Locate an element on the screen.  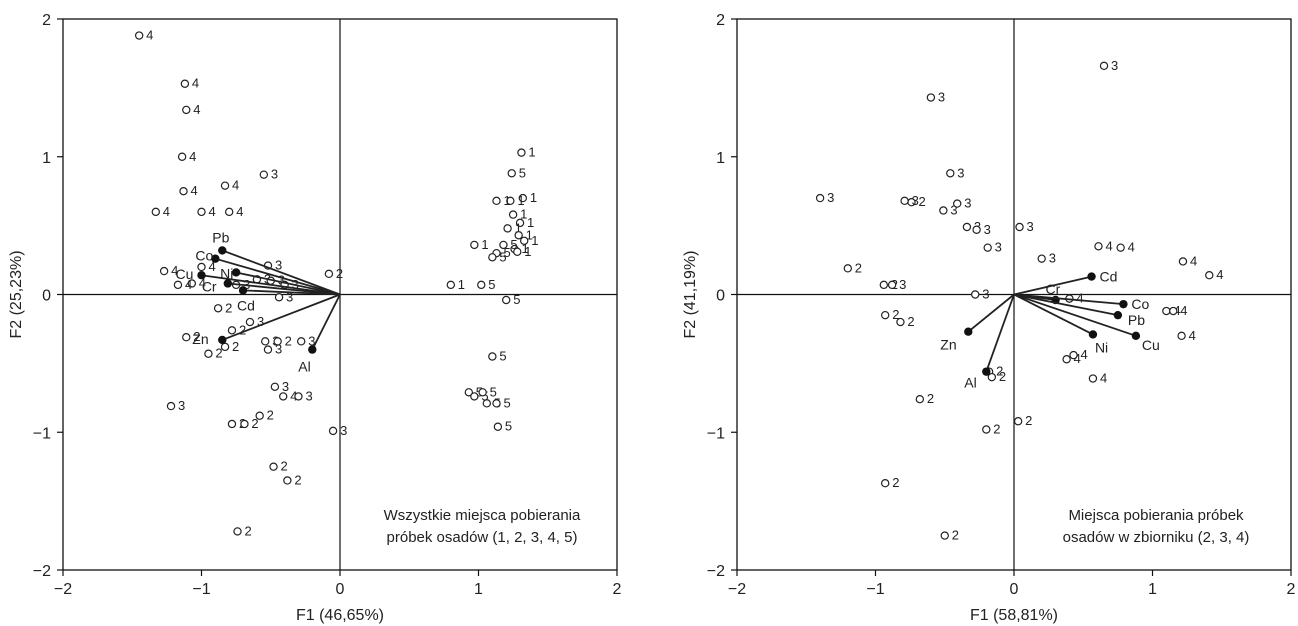
x-tick-label: −1 is located at coordinates (201, 589).